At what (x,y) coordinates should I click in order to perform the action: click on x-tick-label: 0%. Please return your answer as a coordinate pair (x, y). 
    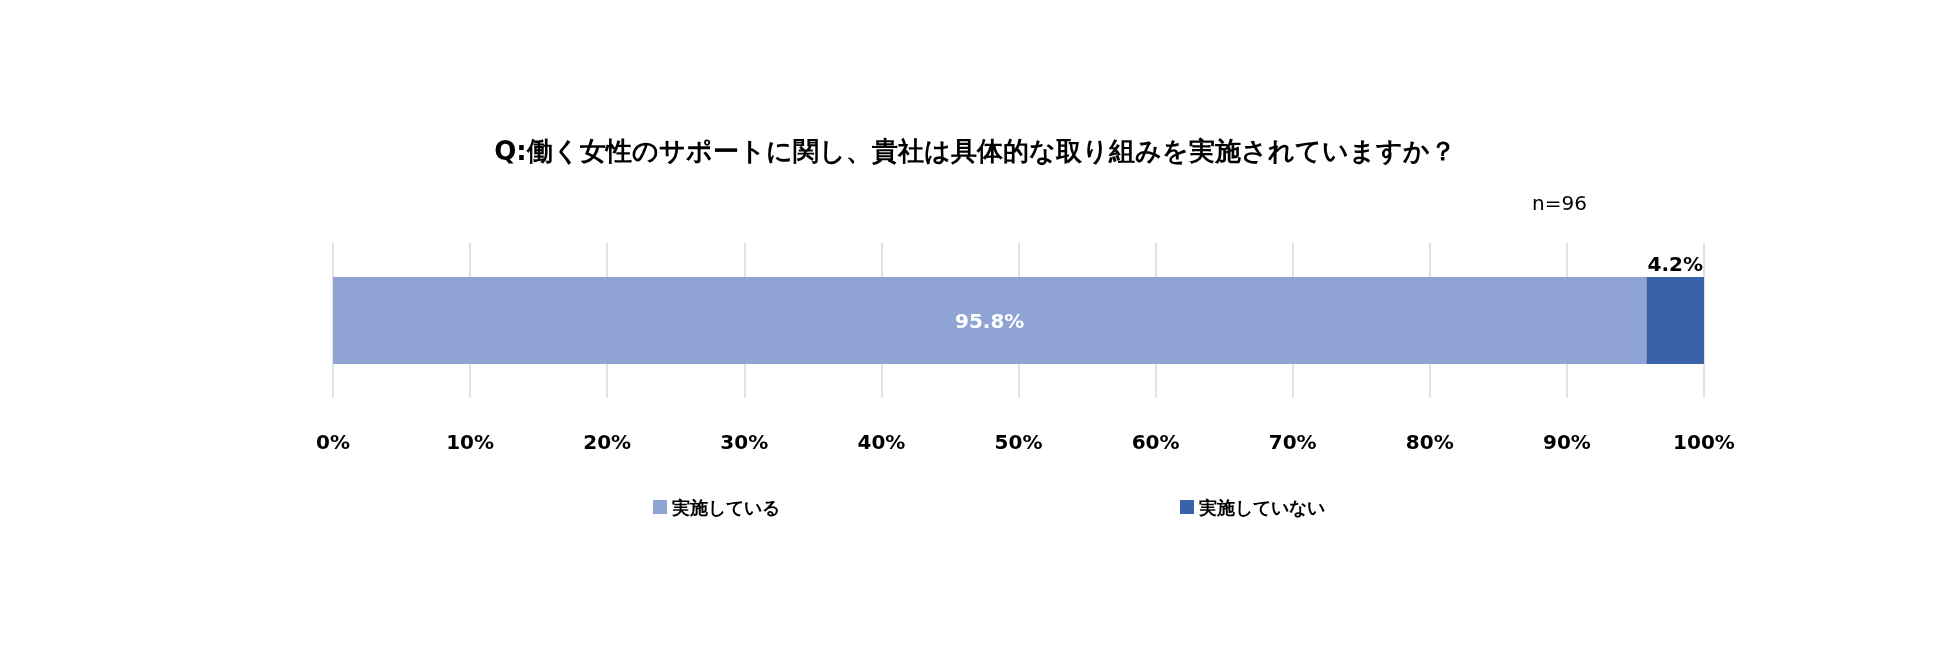
    Looking at the image, I should click on (333, 442).